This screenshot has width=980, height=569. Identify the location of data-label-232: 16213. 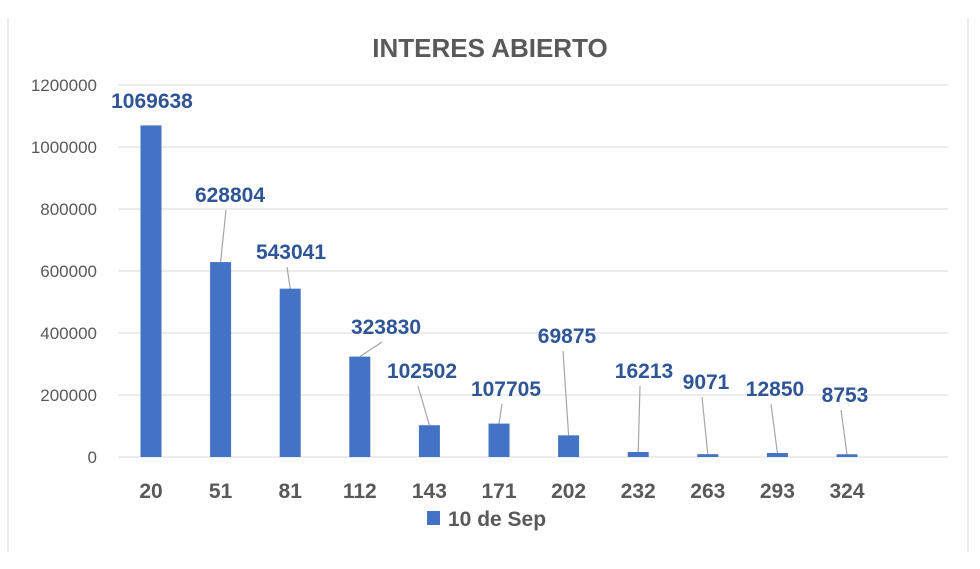
(644, 371).